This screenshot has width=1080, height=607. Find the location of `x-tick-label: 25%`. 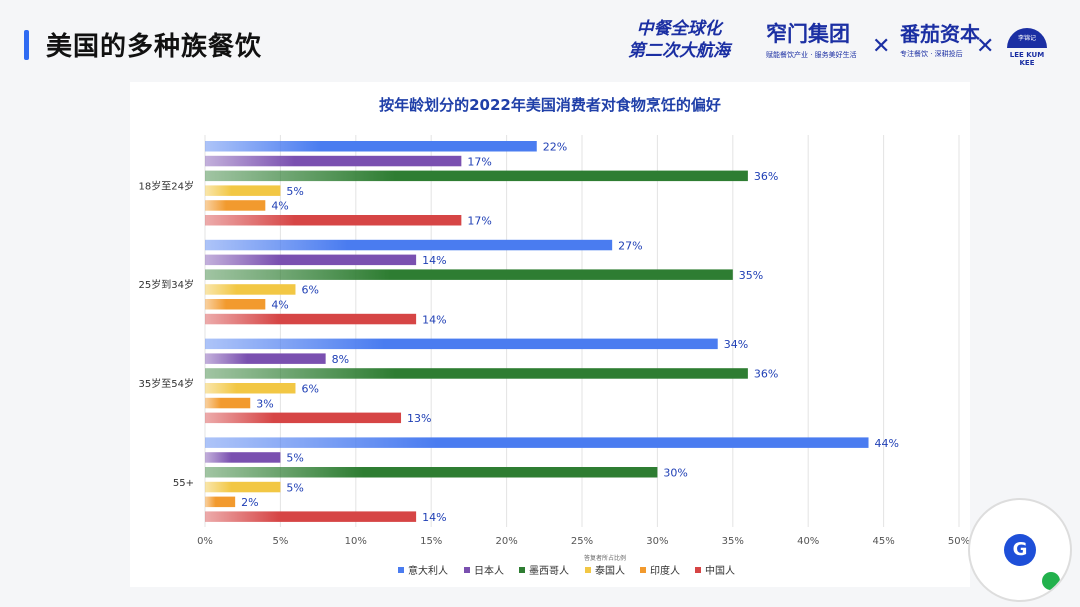

x-tick-label: 25% is located at coordinates (582, 541).